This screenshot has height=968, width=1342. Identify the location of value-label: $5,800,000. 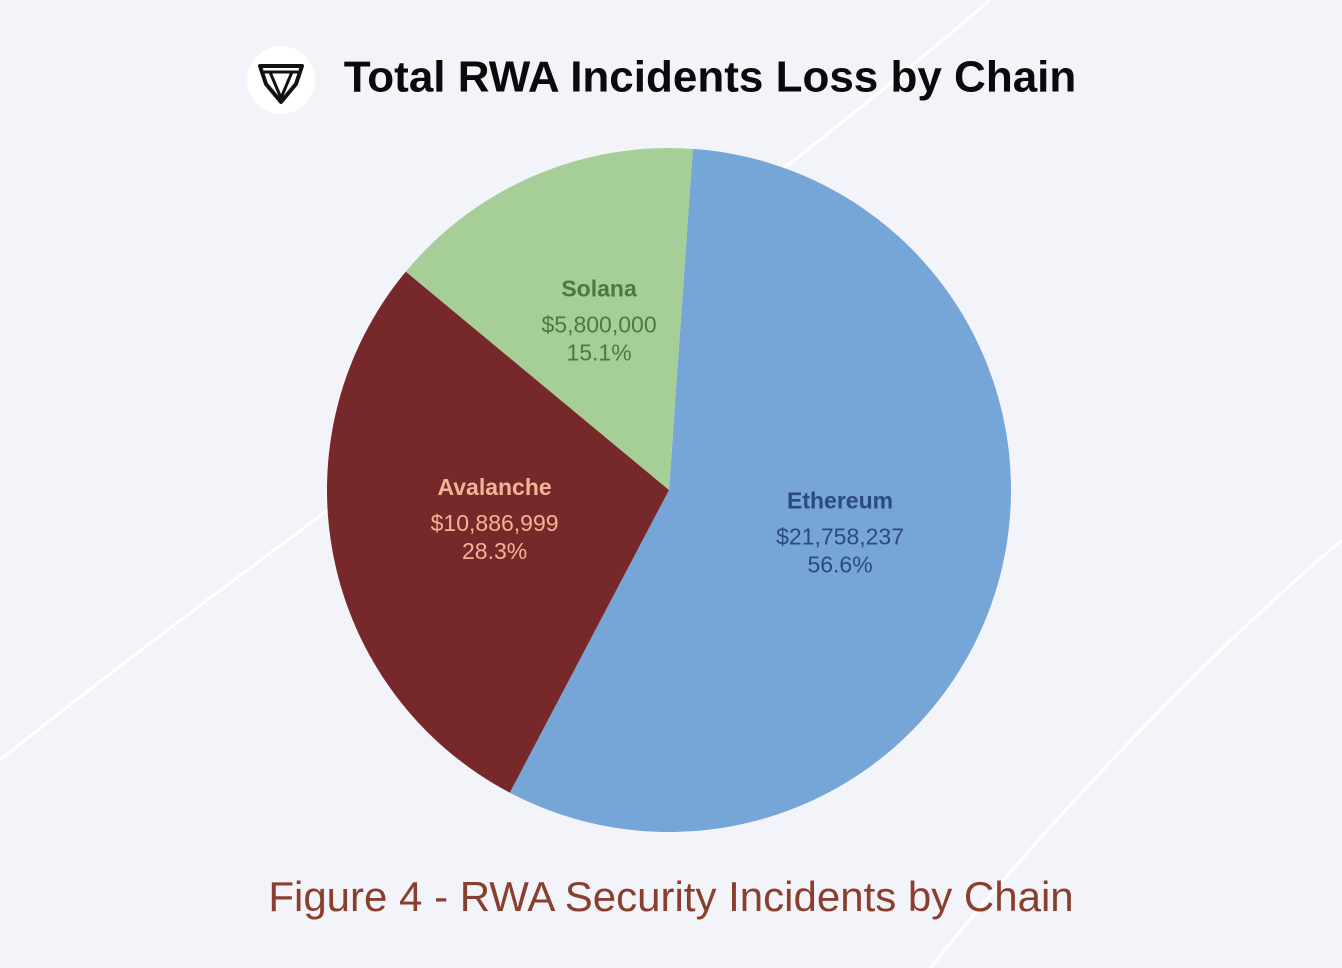
(599, 325).